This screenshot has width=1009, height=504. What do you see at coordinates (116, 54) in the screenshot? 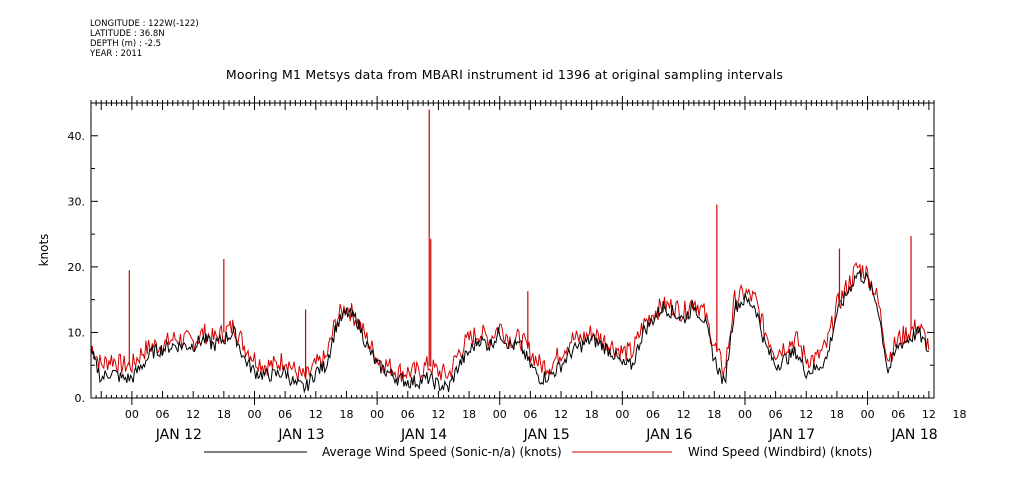
I see `year-label: YEAR : 2011` at bounding box center [116, 54].